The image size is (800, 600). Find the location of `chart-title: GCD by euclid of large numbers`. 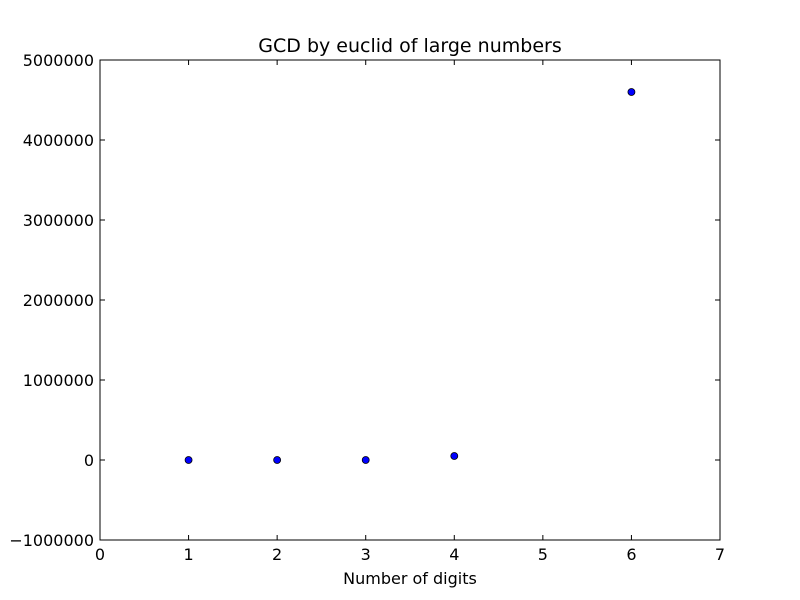

chart-title: GCD by euclid of large numbers is located at coordinates (409, 46).